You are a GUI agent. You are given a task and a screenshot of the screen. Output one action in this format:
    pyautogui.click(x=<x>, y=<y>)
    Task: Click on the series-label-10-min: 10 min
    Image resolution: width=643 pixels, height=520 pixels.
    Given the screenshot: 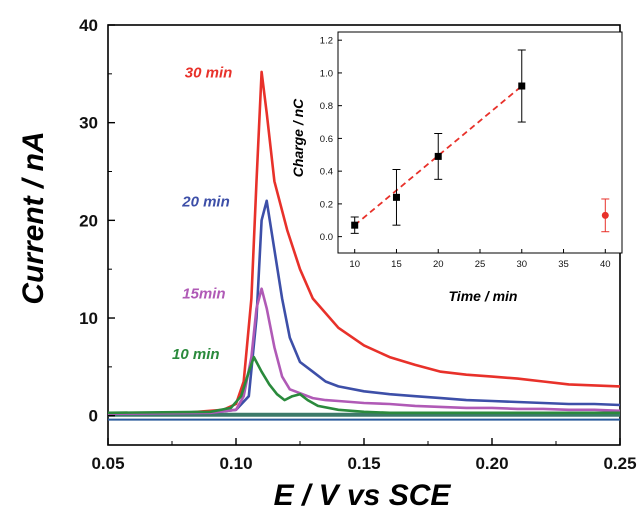 What is the action you would take?
    pyautogui.click(x=196, y=354)
    